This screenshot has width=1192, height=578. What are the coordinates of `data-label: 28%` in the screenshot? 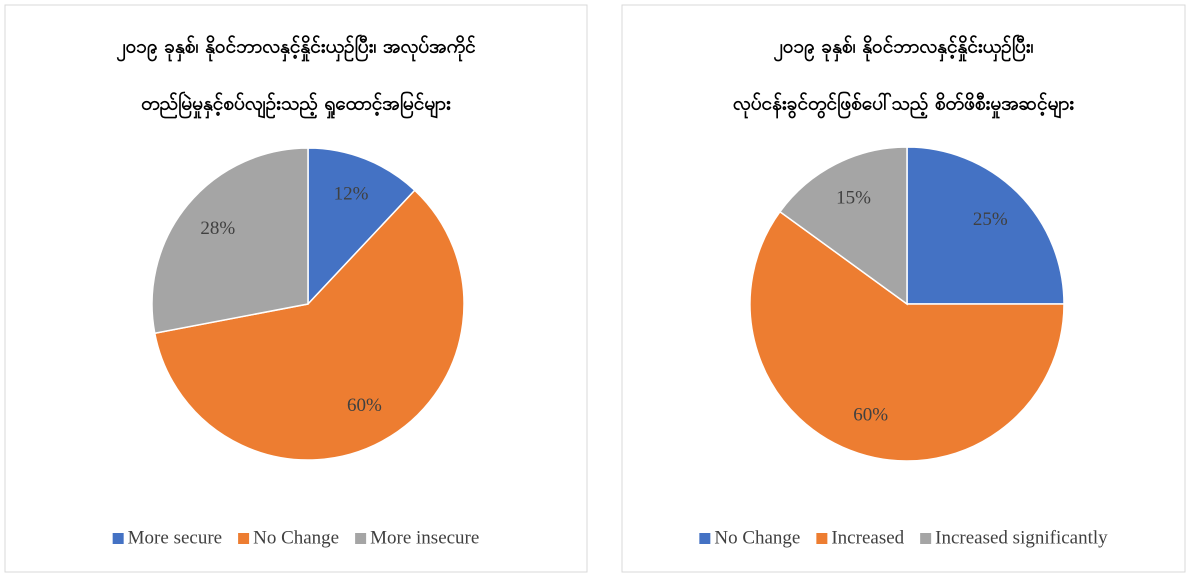 It's located at (217, 228).